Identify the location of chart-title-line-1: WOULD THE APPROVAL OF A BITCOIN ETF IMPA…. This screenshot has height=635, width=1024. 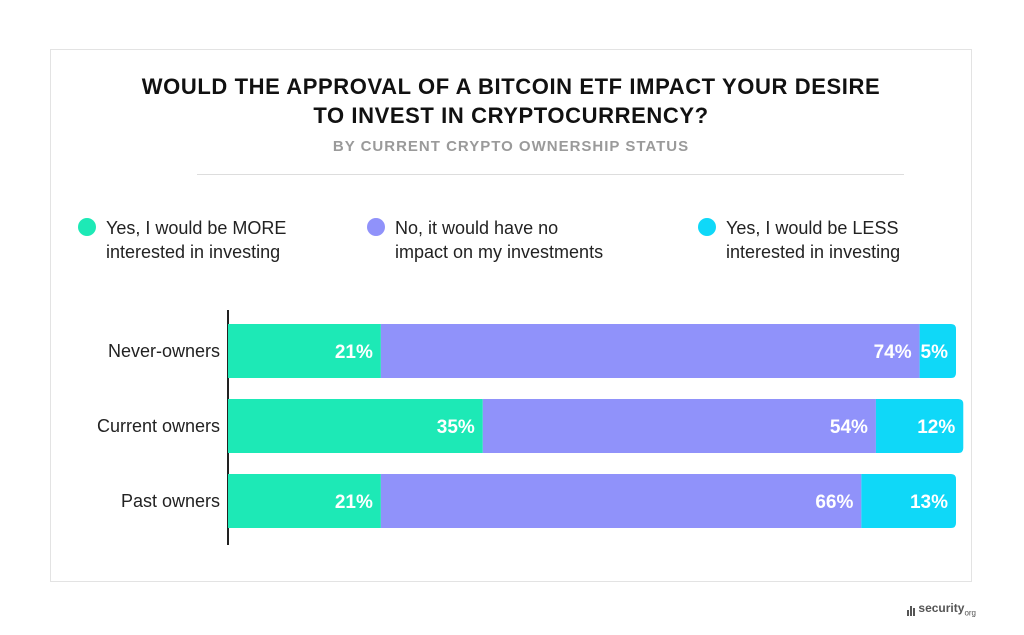
(511, 86).